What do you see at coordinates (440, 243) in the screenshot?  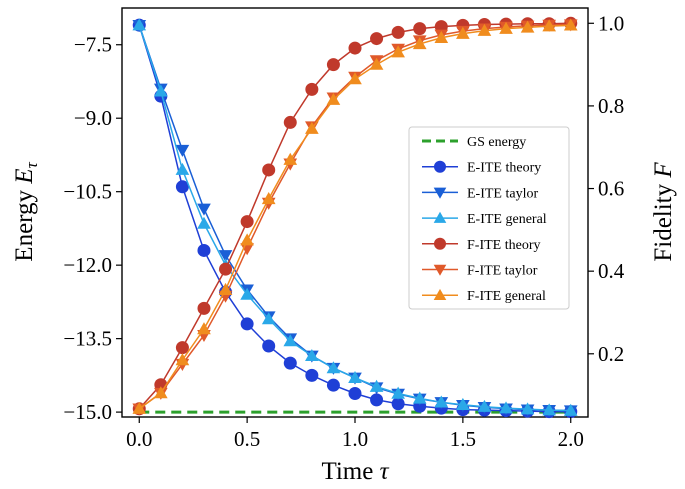 I see `legend-marker-f-ite-theory` at bounding box center [440, 243].